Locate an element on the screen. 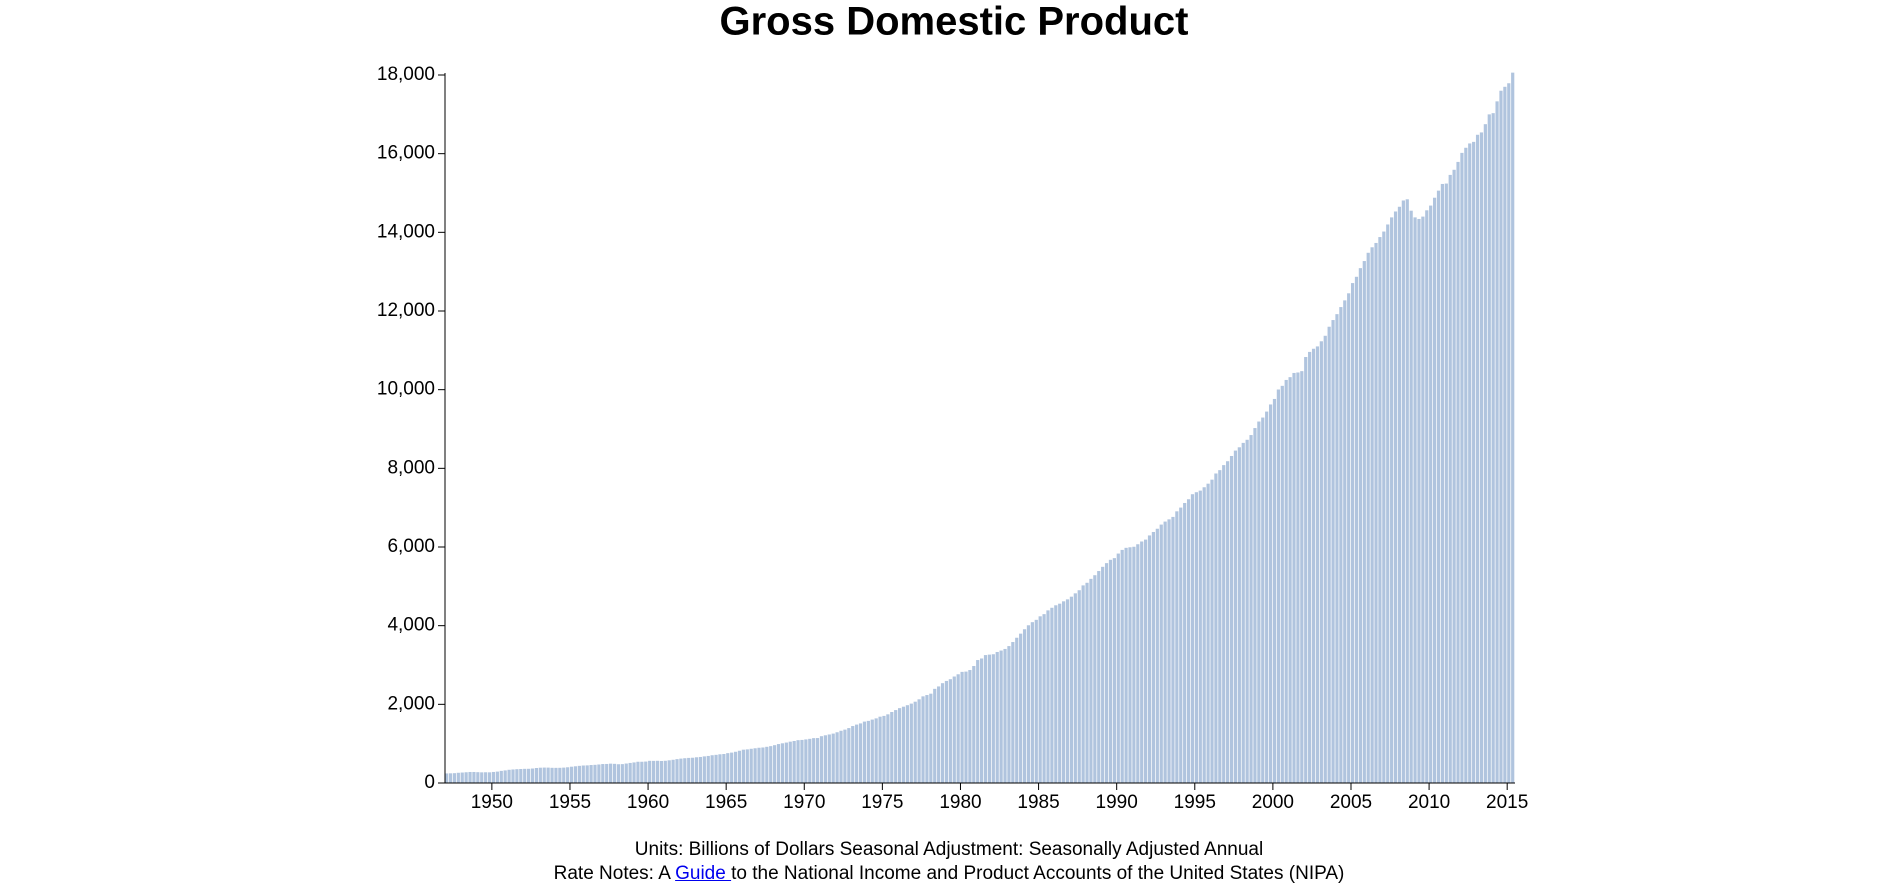 The height and width of the screenshot is (885, 1898). guide-link: Guide is located at coordinates (703, 873).